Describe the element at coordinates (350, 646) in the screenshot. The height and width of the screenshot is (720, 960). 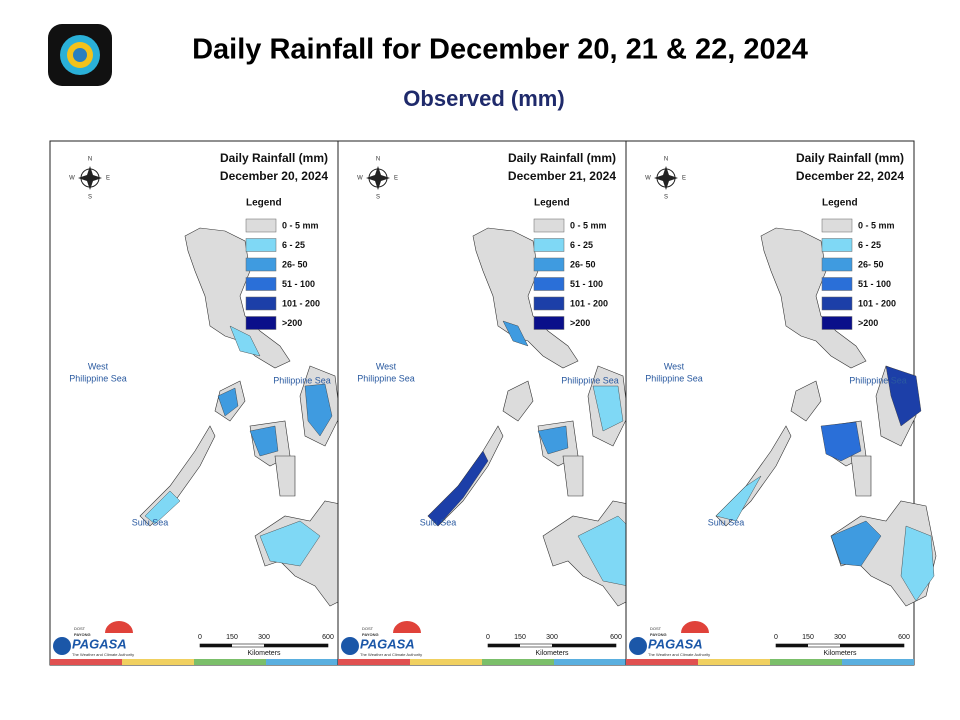
I see `logo-mark` at that location.